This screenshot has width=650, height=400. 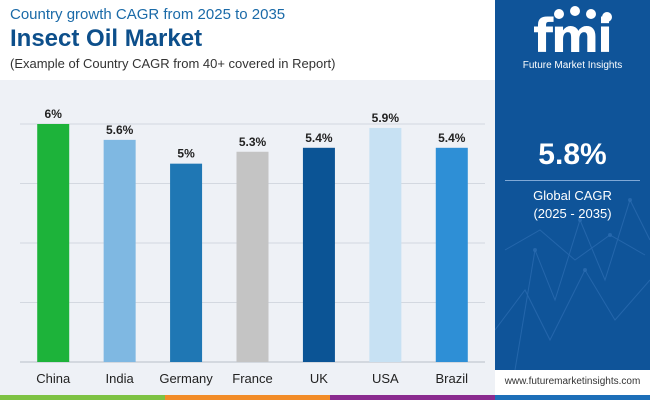 What do you see at coordinates (452, 138) in the screenshot?
I see `data-label-brazil: 5.4%` at bounding box center [452, 138].